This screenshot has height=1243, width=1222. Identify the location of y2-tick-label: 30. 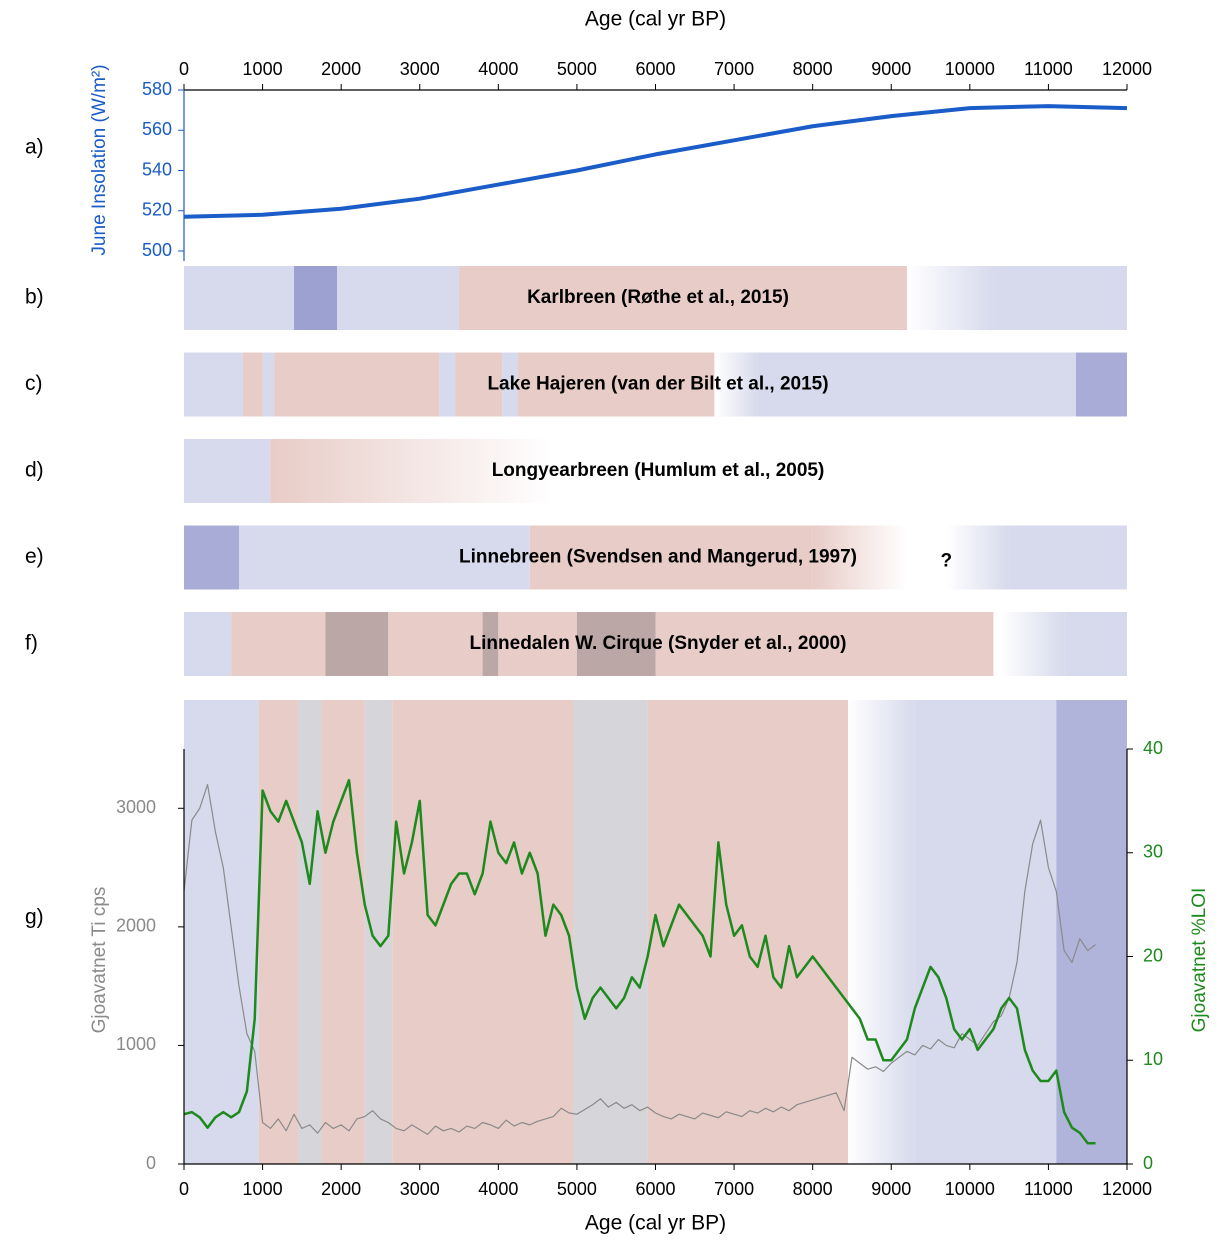
(1153, 852).